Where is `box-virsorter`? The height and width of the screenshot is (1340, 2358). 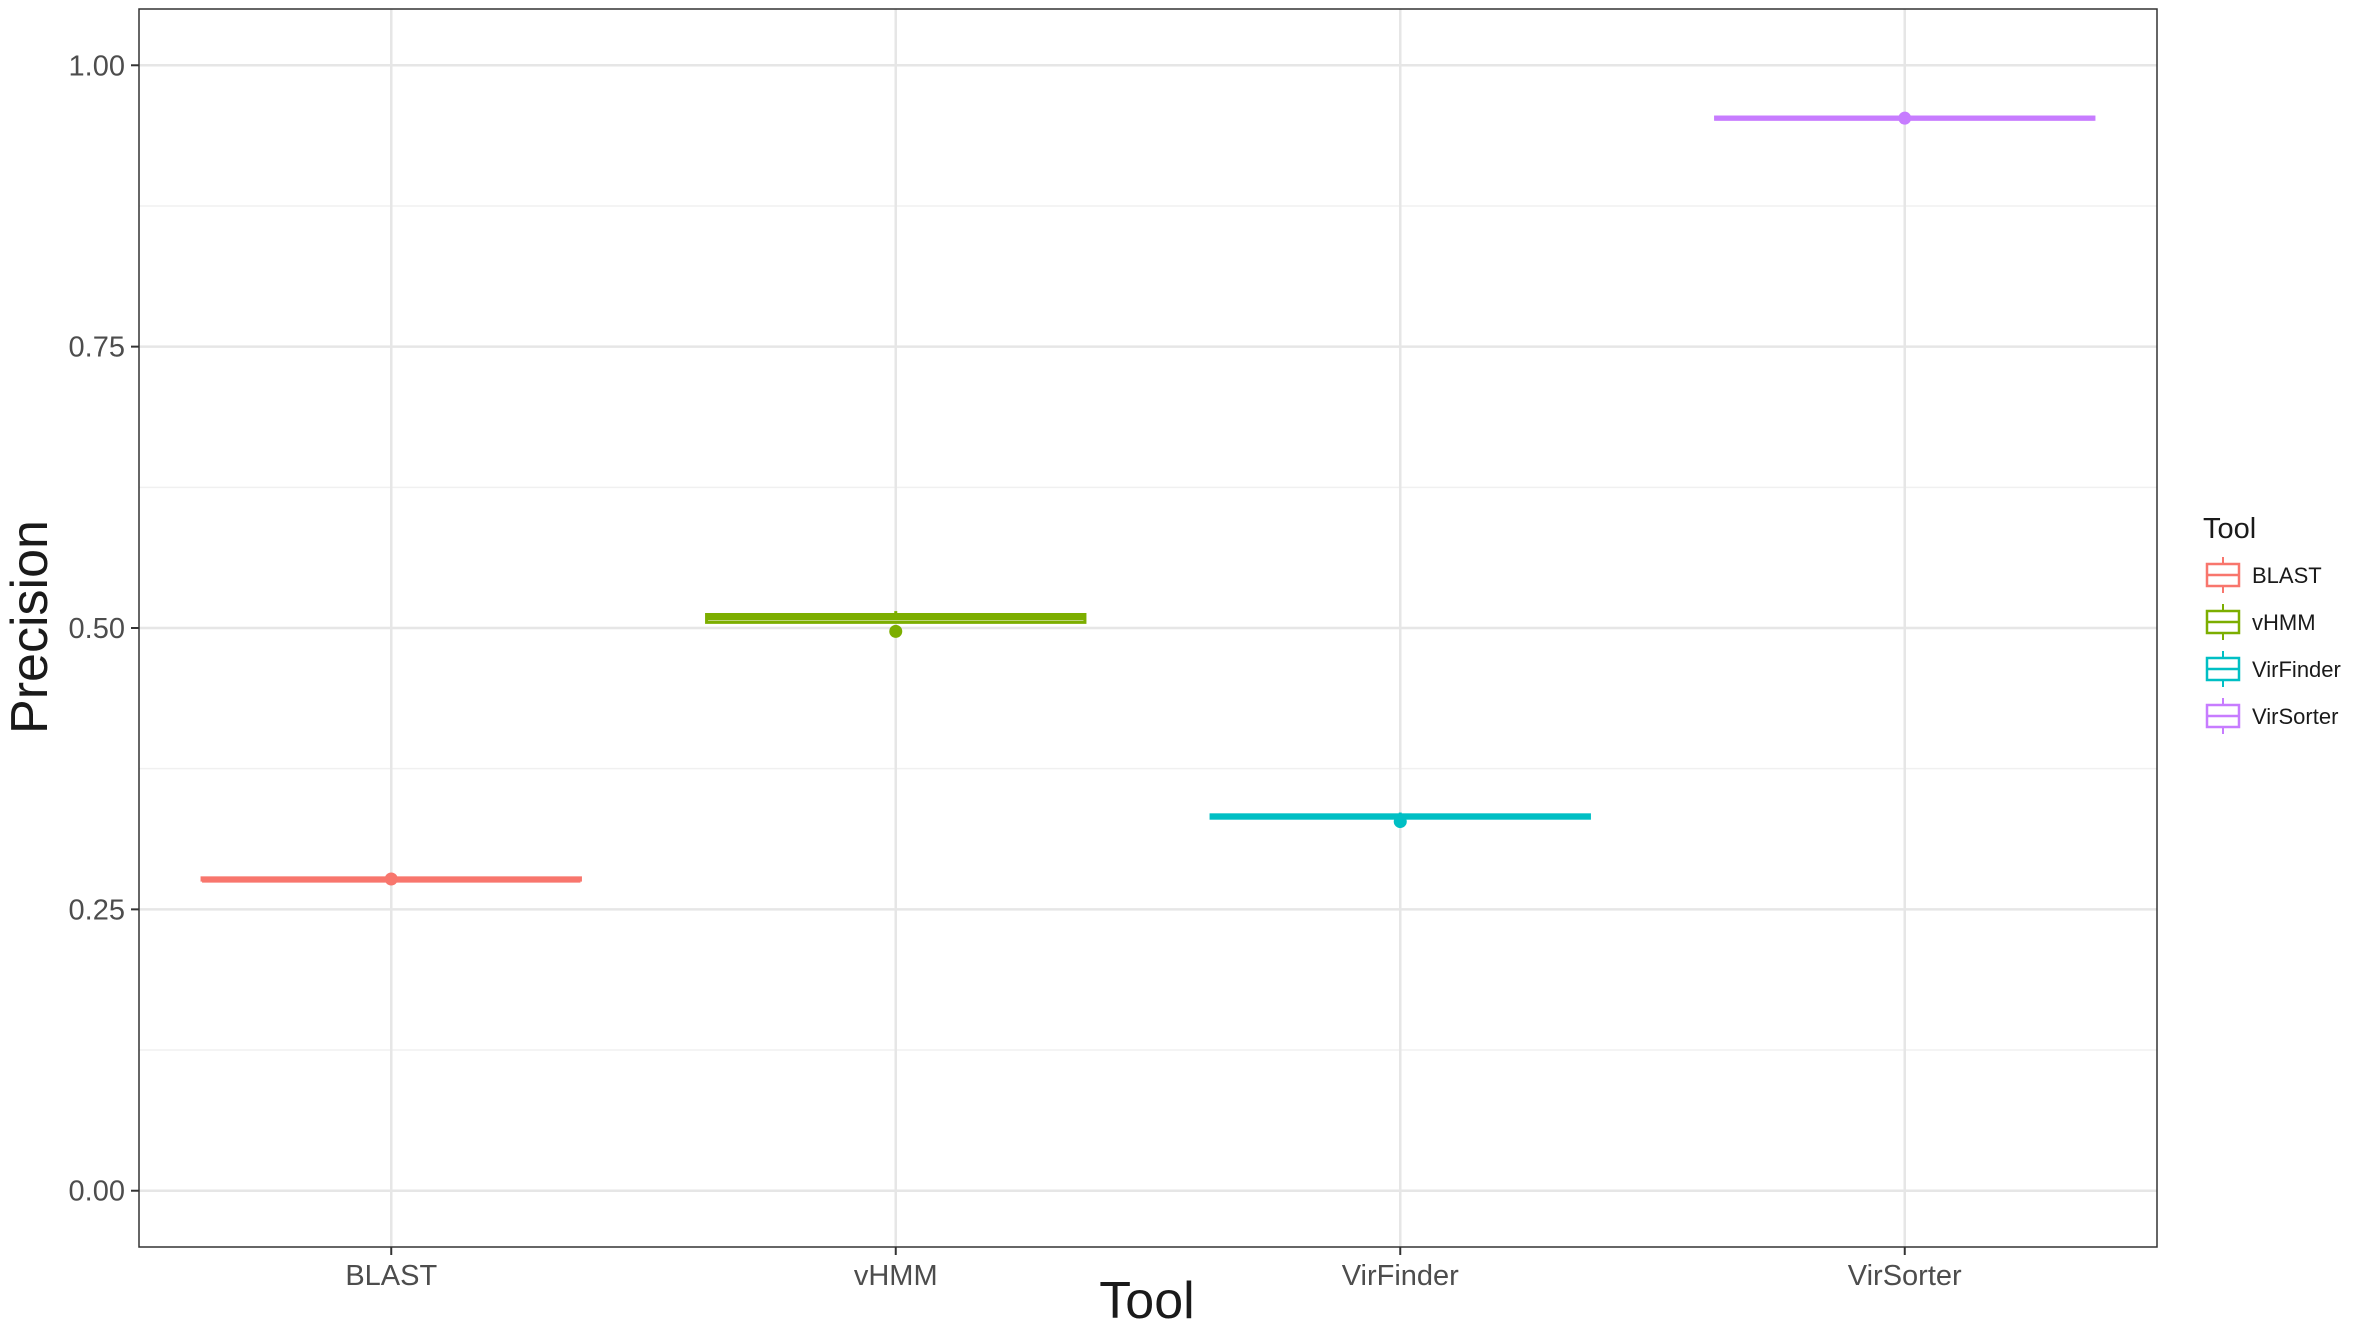
box-virsorter is located at coordinates (1905, 118).